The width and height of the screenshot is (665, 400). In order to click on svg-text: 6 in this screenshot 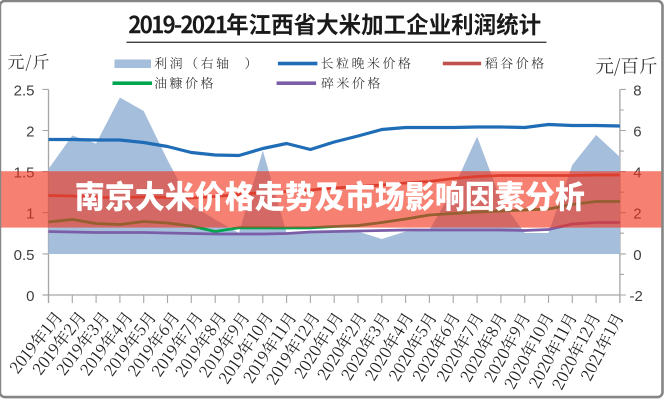, I will do `click(637, 132)`.